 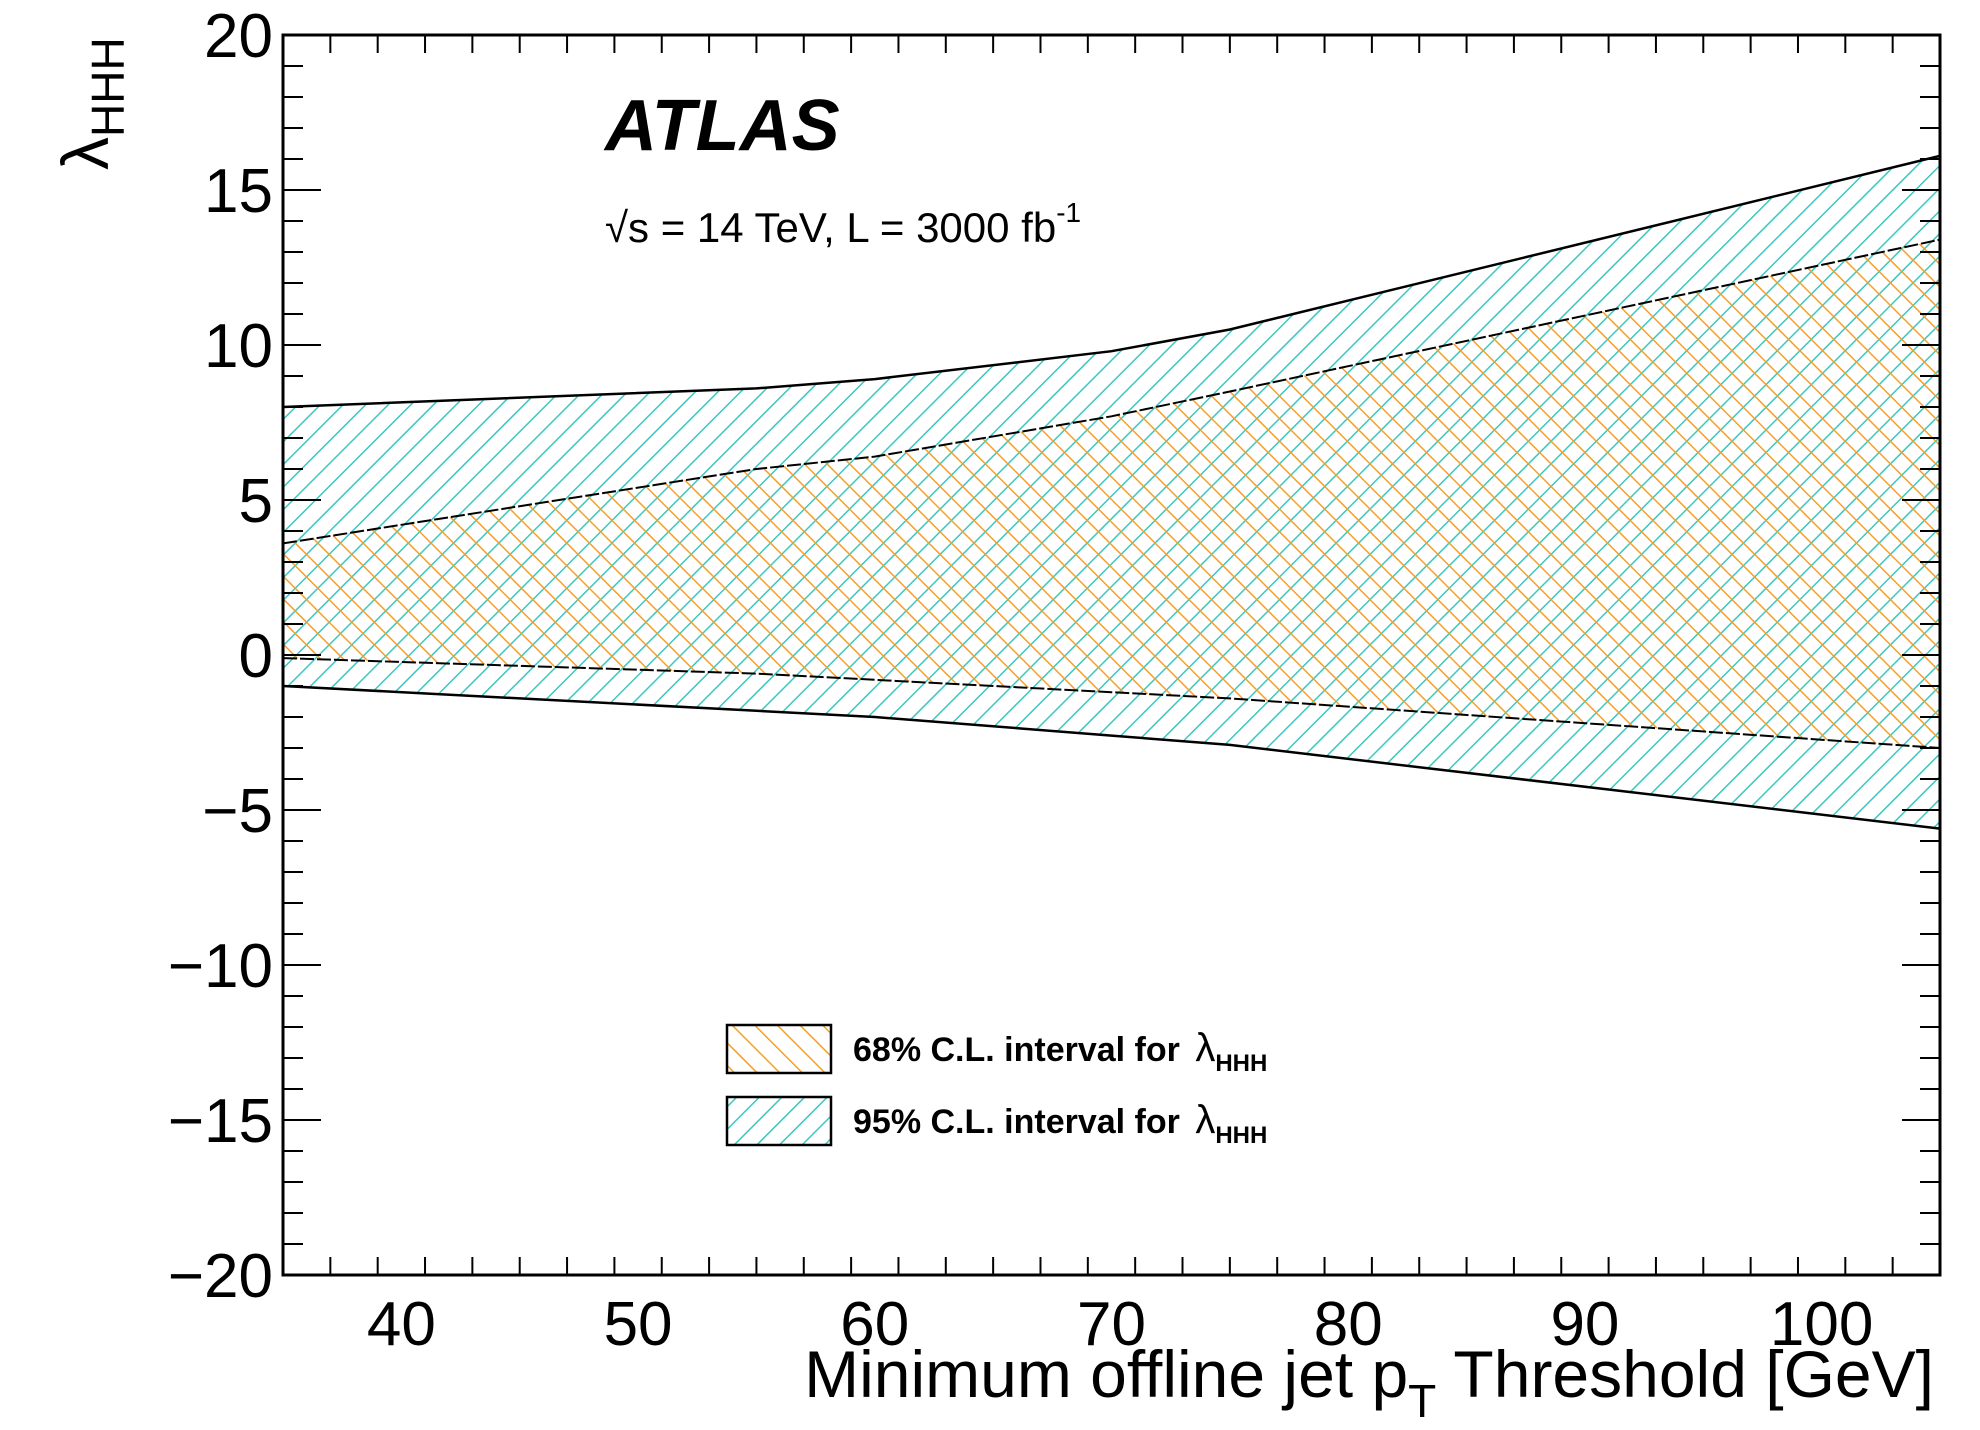 What do you see at coordinates (238, 346) in the screenshot?
I see `y-tick-label: 10` at bounding box center [238, 346].